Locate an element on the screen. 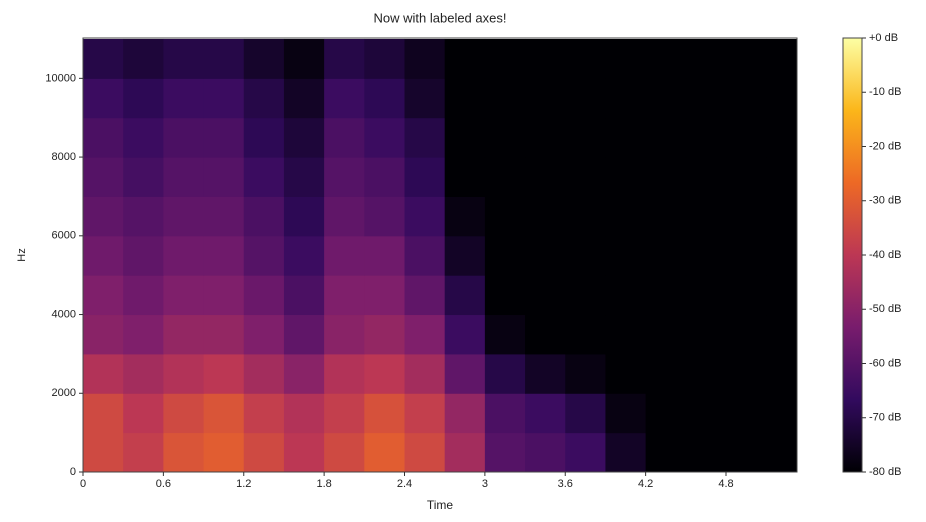 The height and width of the screenshot is (522, 926). colorbar-tick-label: -60 dB is located at coordinates (885, 363).